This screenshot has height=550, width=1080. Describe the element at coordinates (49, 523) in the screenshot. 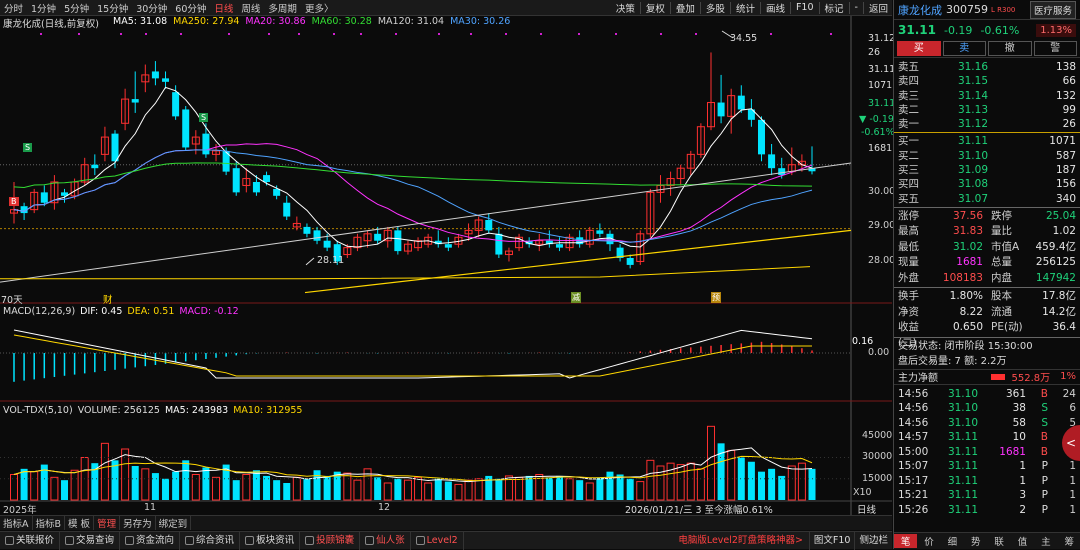

I see `indicator-tab: 指标B` at that location.